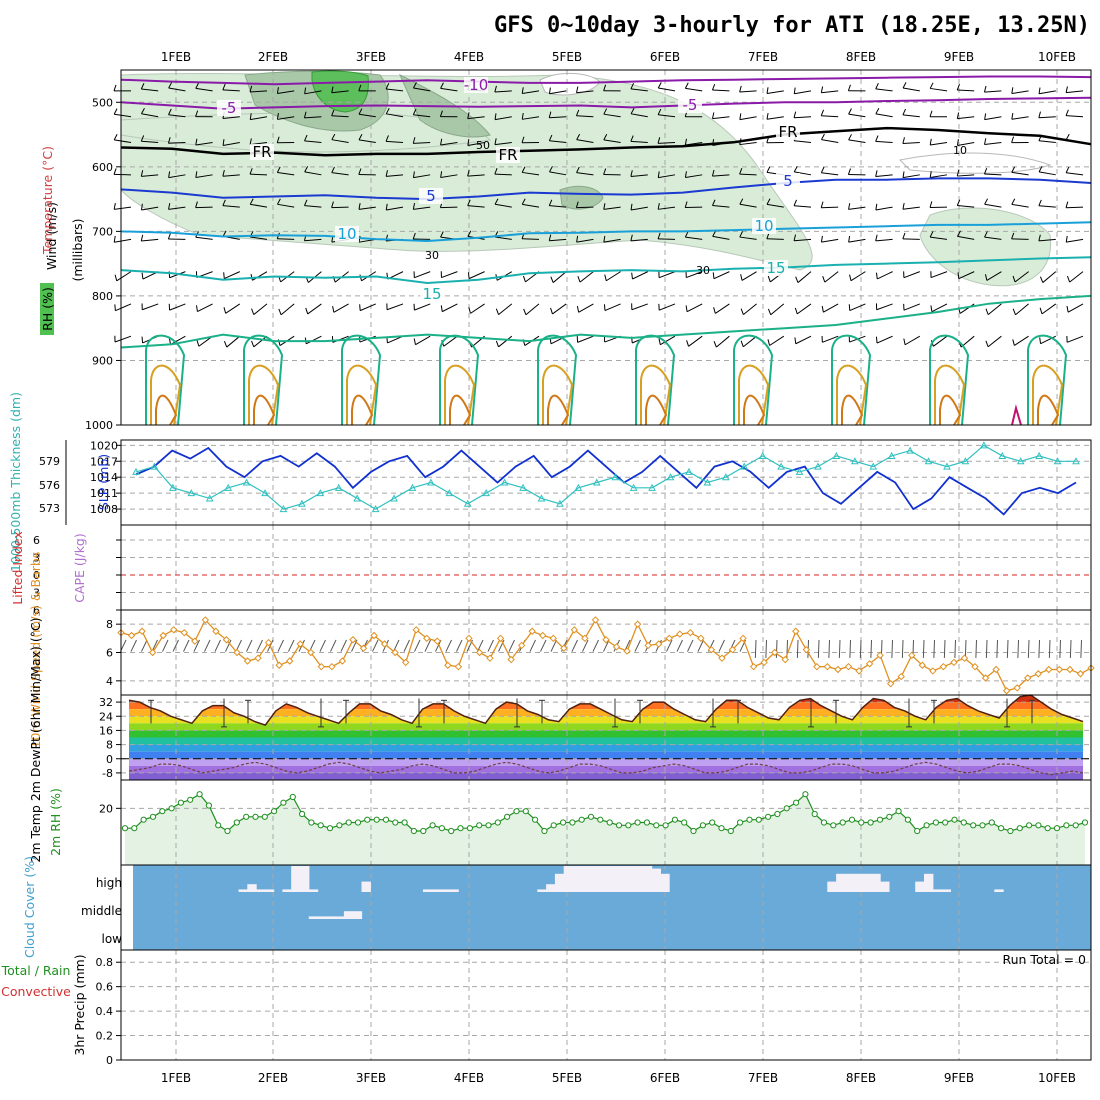 The height and width of the screenshot is (1100, 1100). What do you see at coordinates (606, 710) in the screenshot?
I see `temp2m-line` at bounding box center [606, 710].